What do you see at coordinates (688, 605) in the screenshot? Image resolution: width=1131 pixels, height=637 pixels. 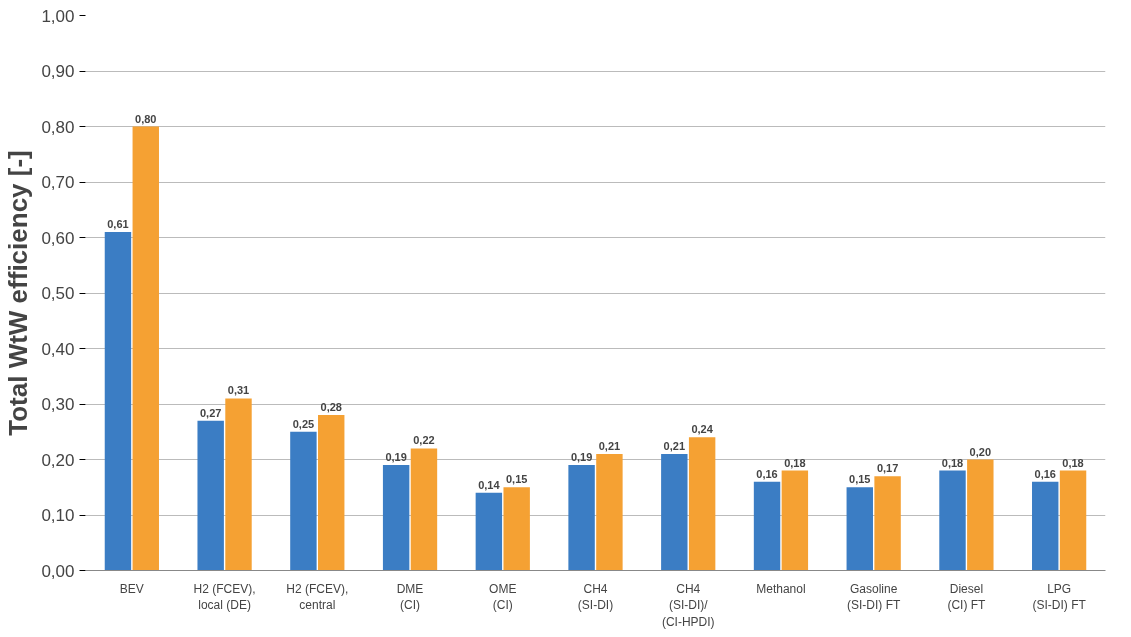 I see `x-tick-label: CH4 (SI-DI)/ (CI-HPDI)` at bounding box center [688, 605].